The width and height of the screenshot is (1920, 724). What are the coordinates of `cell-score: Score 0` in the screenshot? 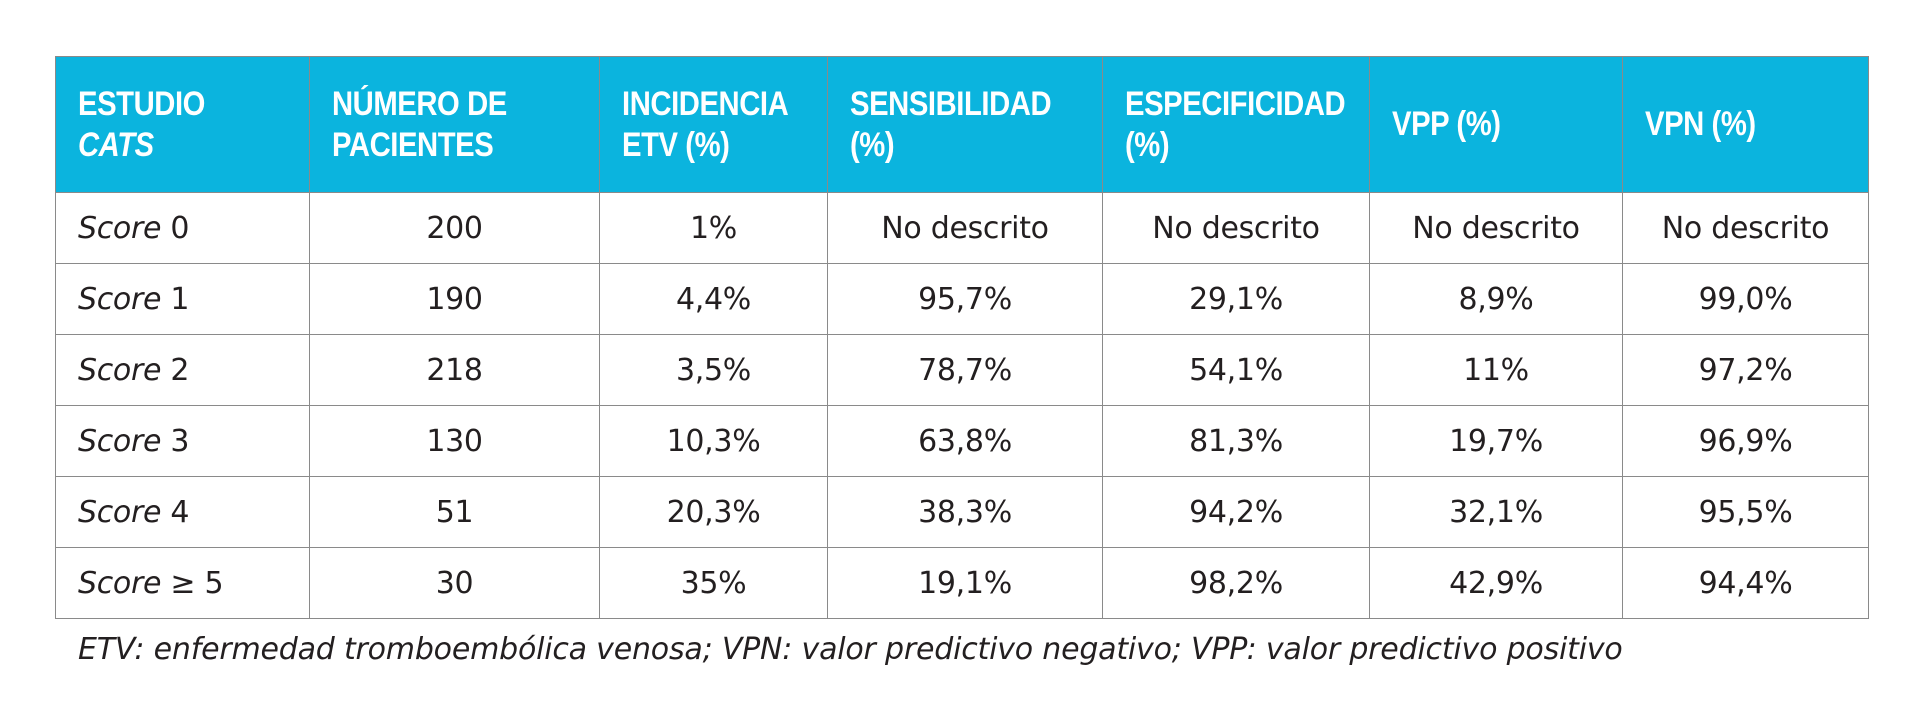 It's located at (182, 228).